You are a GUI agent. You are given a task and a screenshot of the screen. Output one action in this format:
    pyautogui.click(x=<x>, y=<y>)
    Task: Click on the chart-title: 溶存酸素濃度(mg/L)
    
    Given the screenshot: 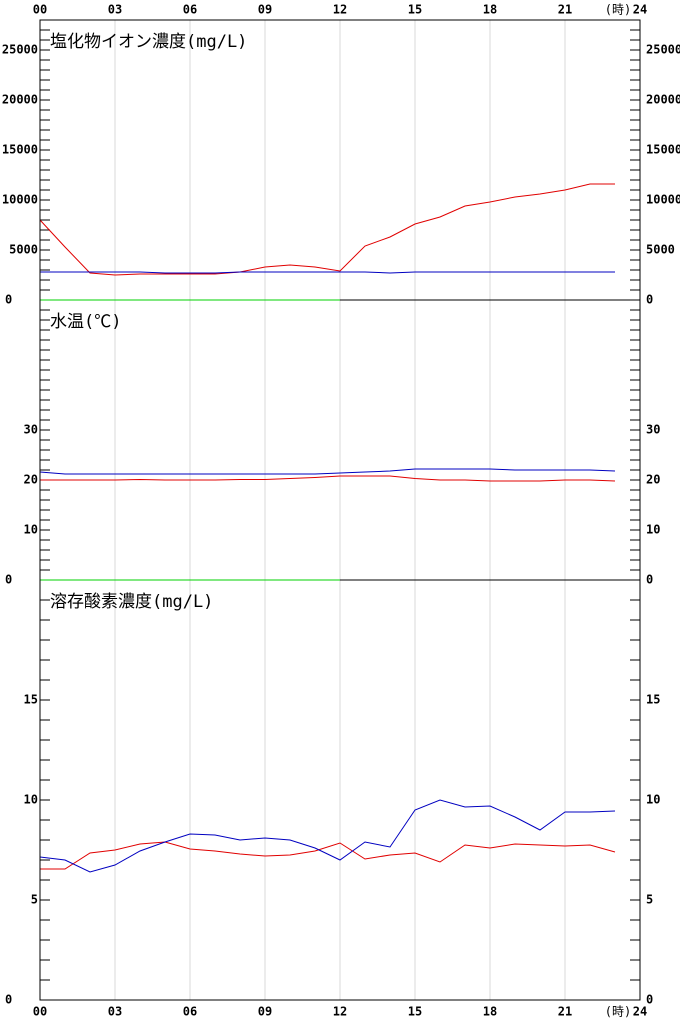 What is the action you would take?
    pyautogui.click(x=131, y=602)
    